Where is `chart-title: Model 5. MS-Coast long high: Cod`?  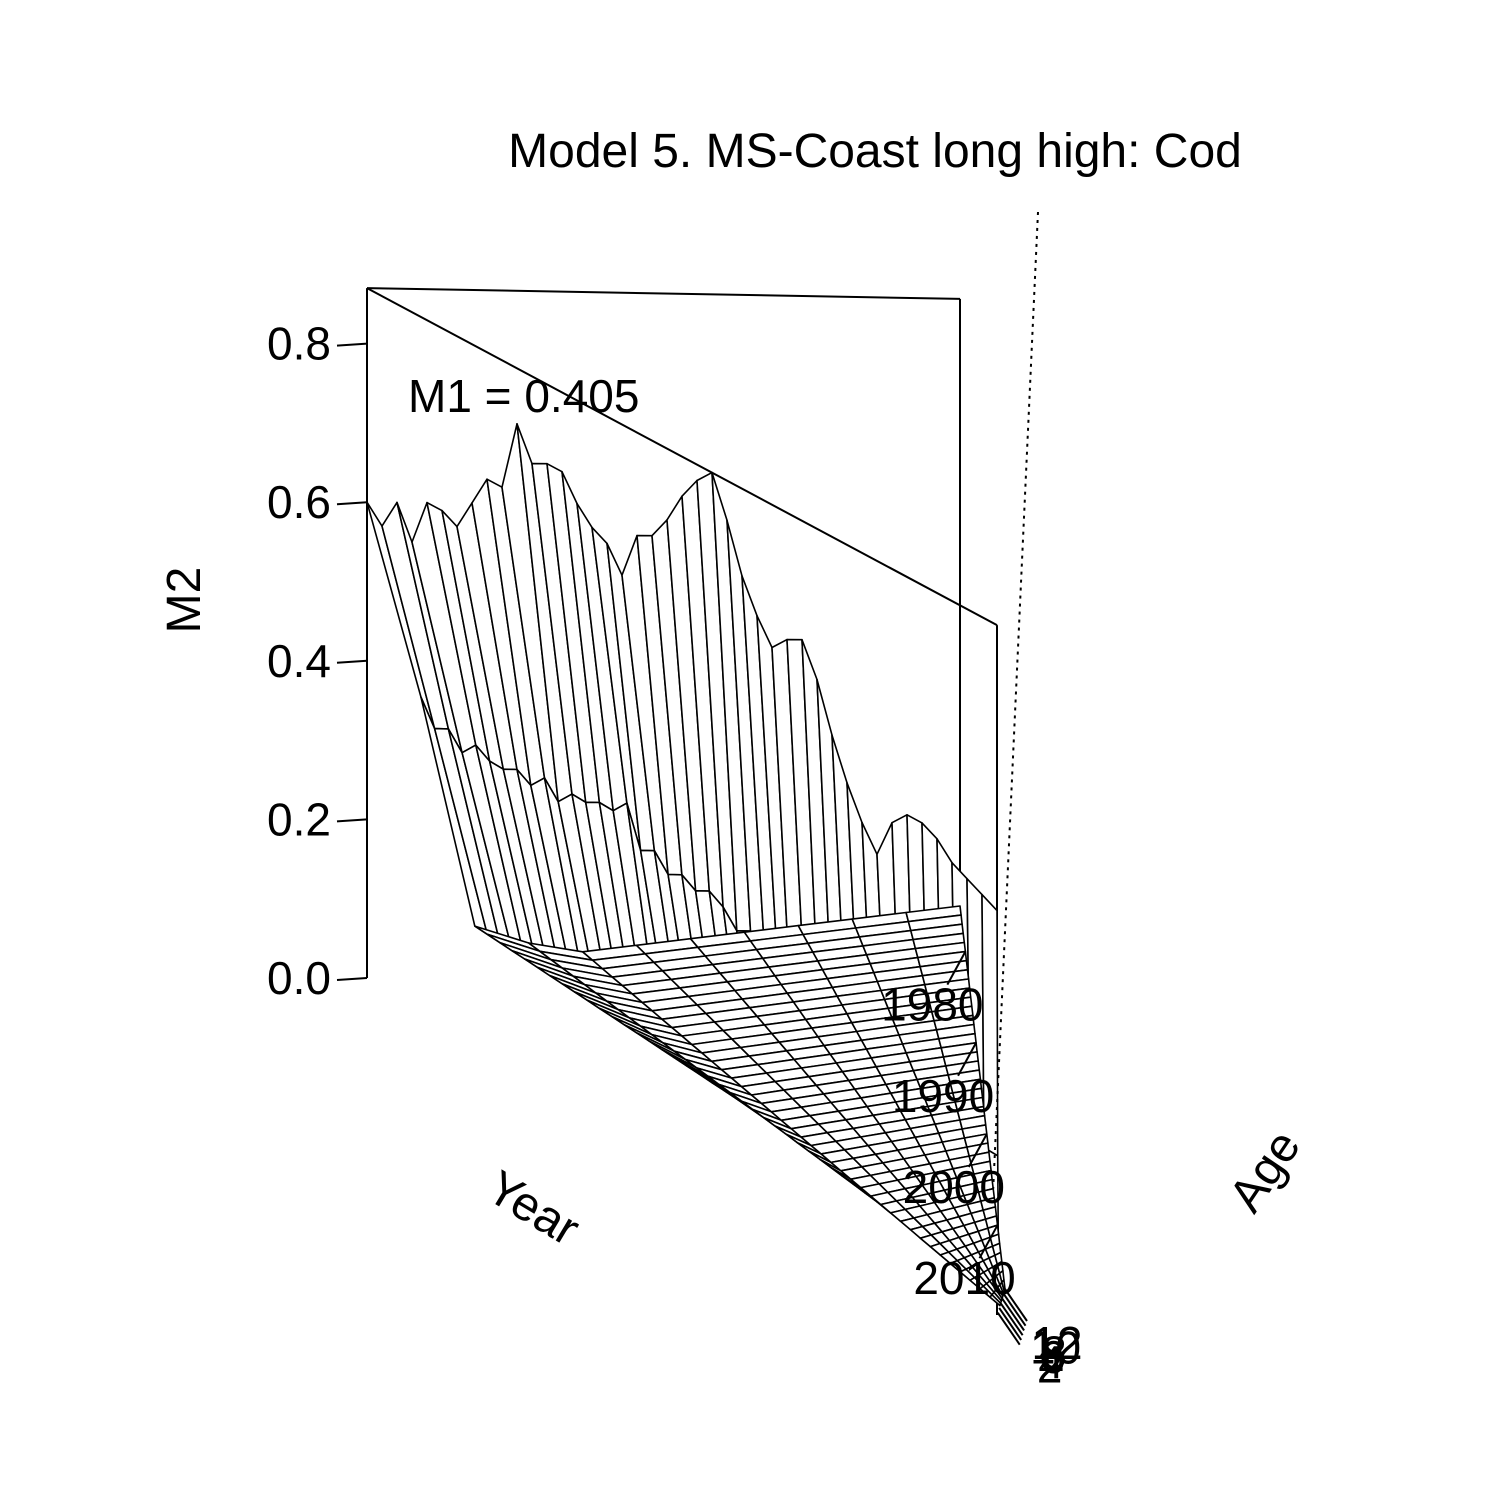
chart-title: Model 5. MS-Coast long high: Cod is located at coordinates (875, 151).